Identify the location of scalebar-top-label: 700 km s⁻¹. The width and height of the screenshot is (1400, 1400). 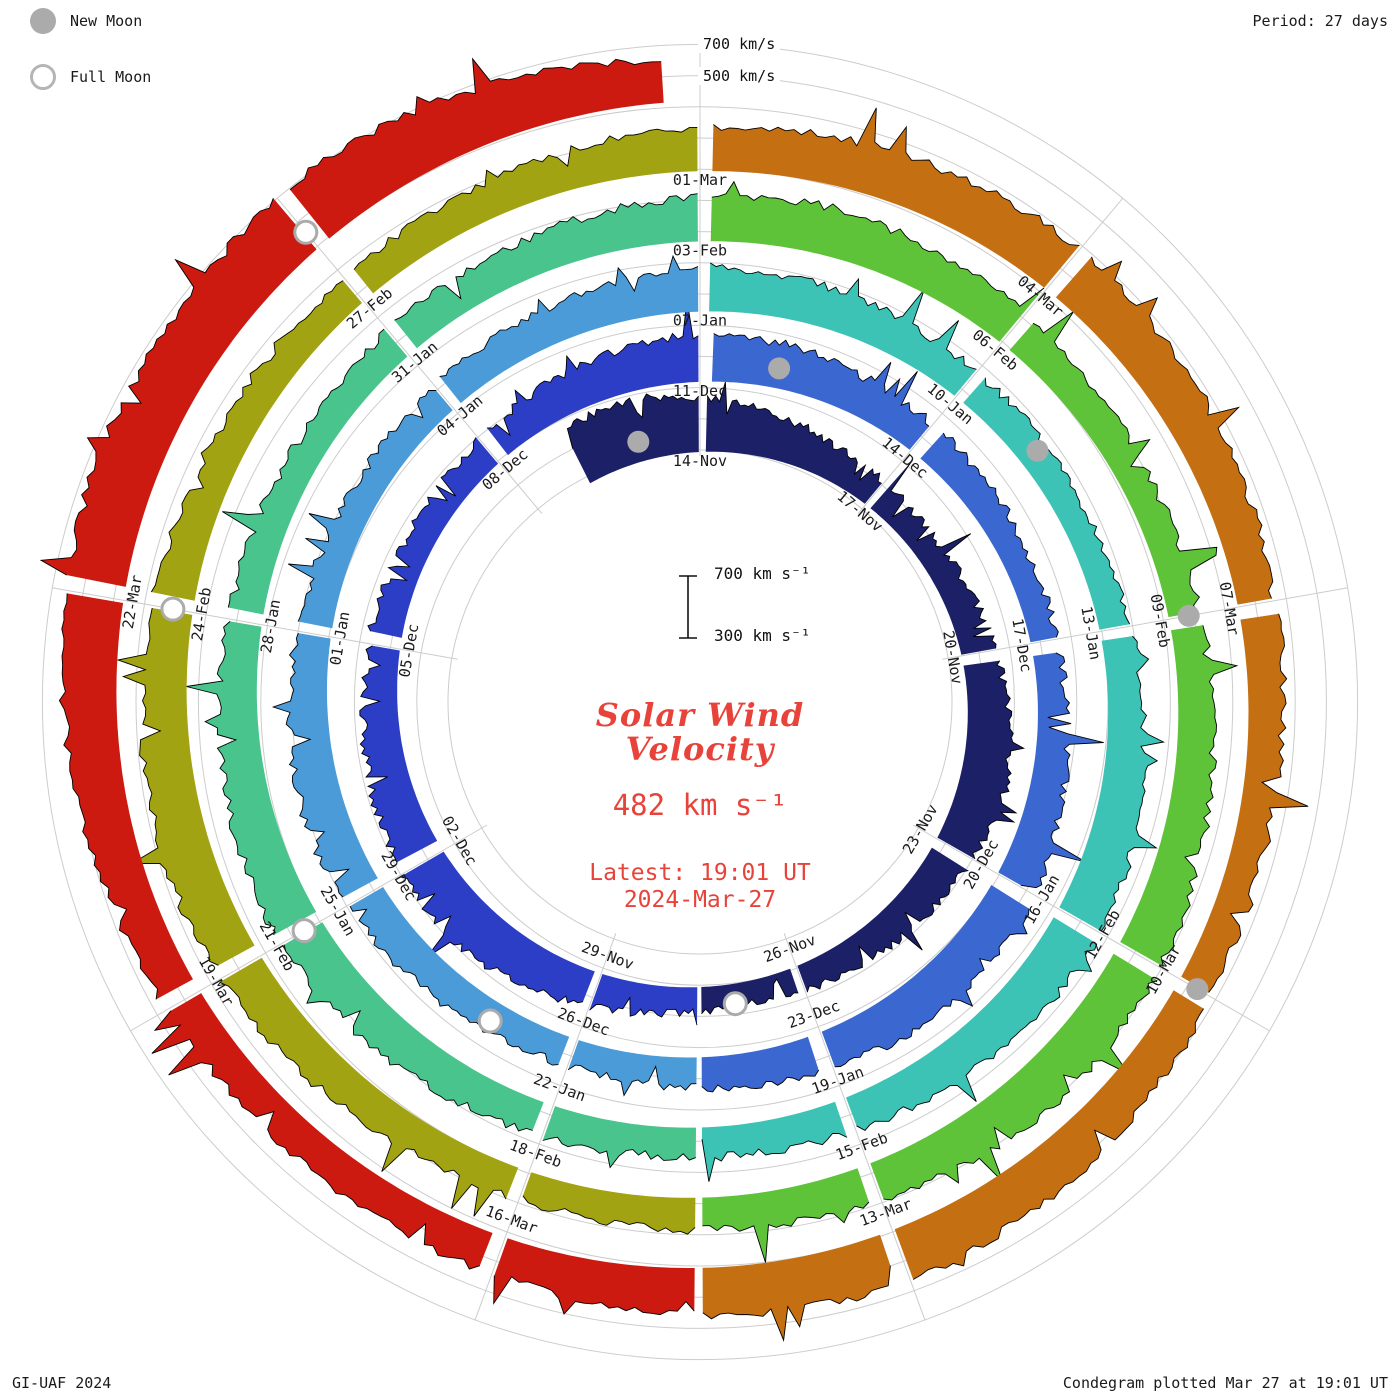
(762, 573).